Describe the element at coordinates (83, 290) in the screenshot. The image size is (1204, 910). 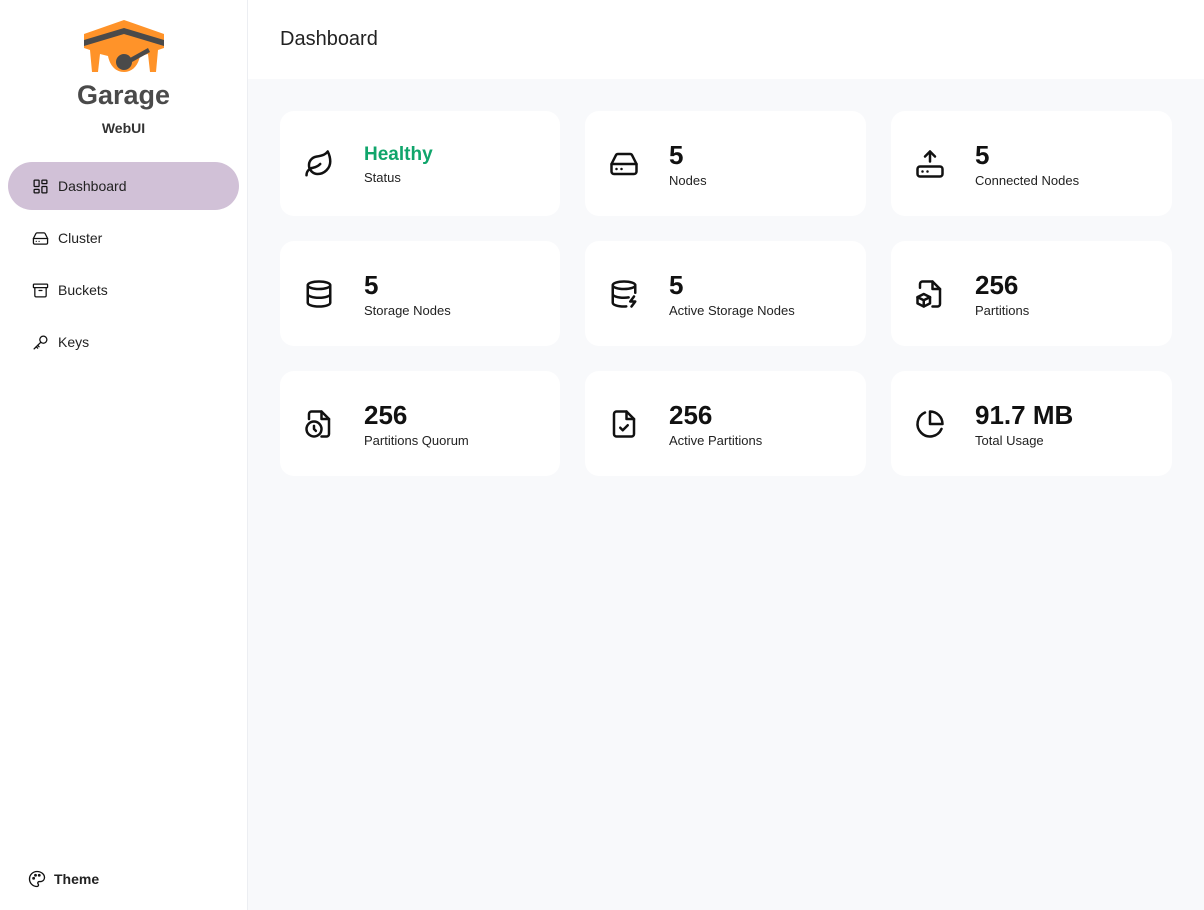
I see `sidebar-item-label: Buckets` at that location.